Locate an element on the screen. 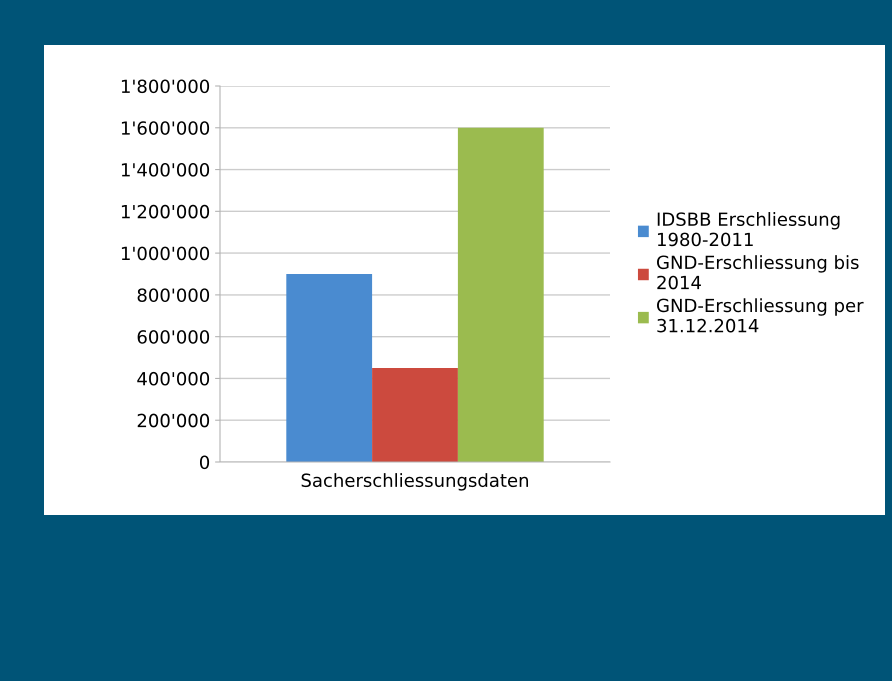 The image size is (892, 681). y-tick-label: 800'000 is located at coordinates (174, 295).